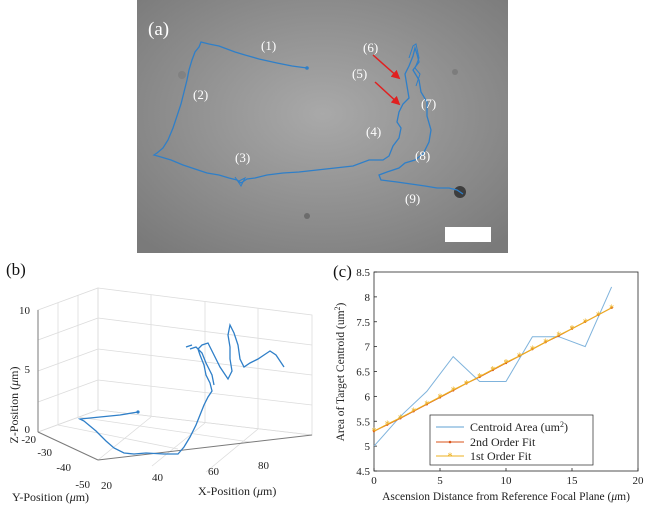 This screenshot has height=511, width=667. What do you see at coordinates (200, 94) in the screenshot?
I see `segment-label-2: (2)` at bounding box center [200, 94].